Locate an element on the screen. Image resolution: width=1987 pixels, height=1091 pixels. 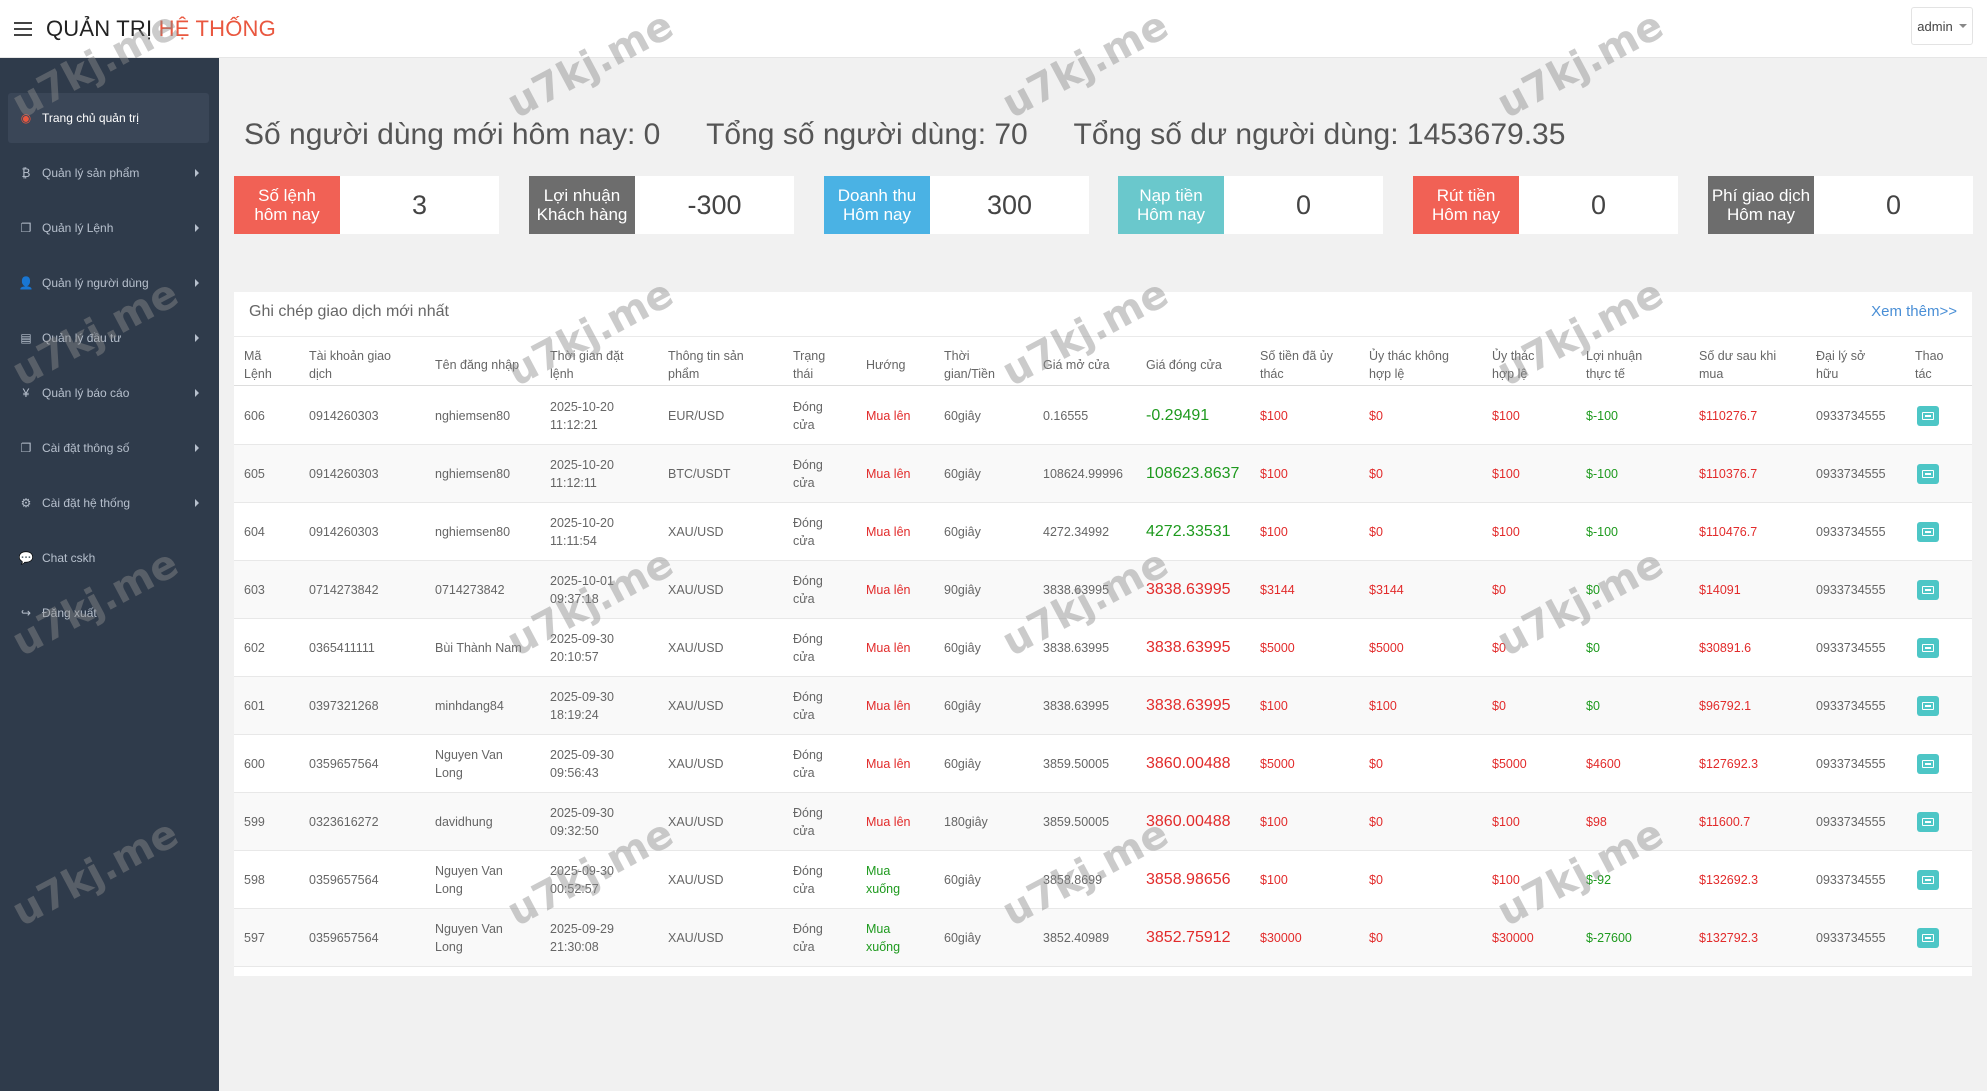
column-header: Giá đóng cửa is located at coordinates (1184, 365).